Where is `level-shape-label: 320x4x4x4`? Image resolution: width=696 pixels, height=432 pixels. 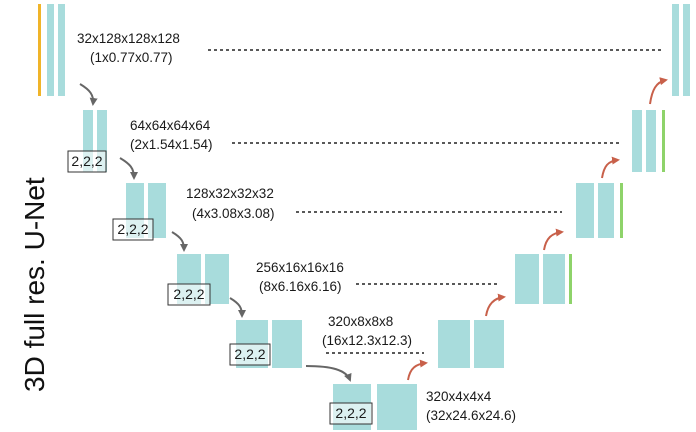
level-shape-label: 320x4x4x4 is located at coordinates (459, 396).